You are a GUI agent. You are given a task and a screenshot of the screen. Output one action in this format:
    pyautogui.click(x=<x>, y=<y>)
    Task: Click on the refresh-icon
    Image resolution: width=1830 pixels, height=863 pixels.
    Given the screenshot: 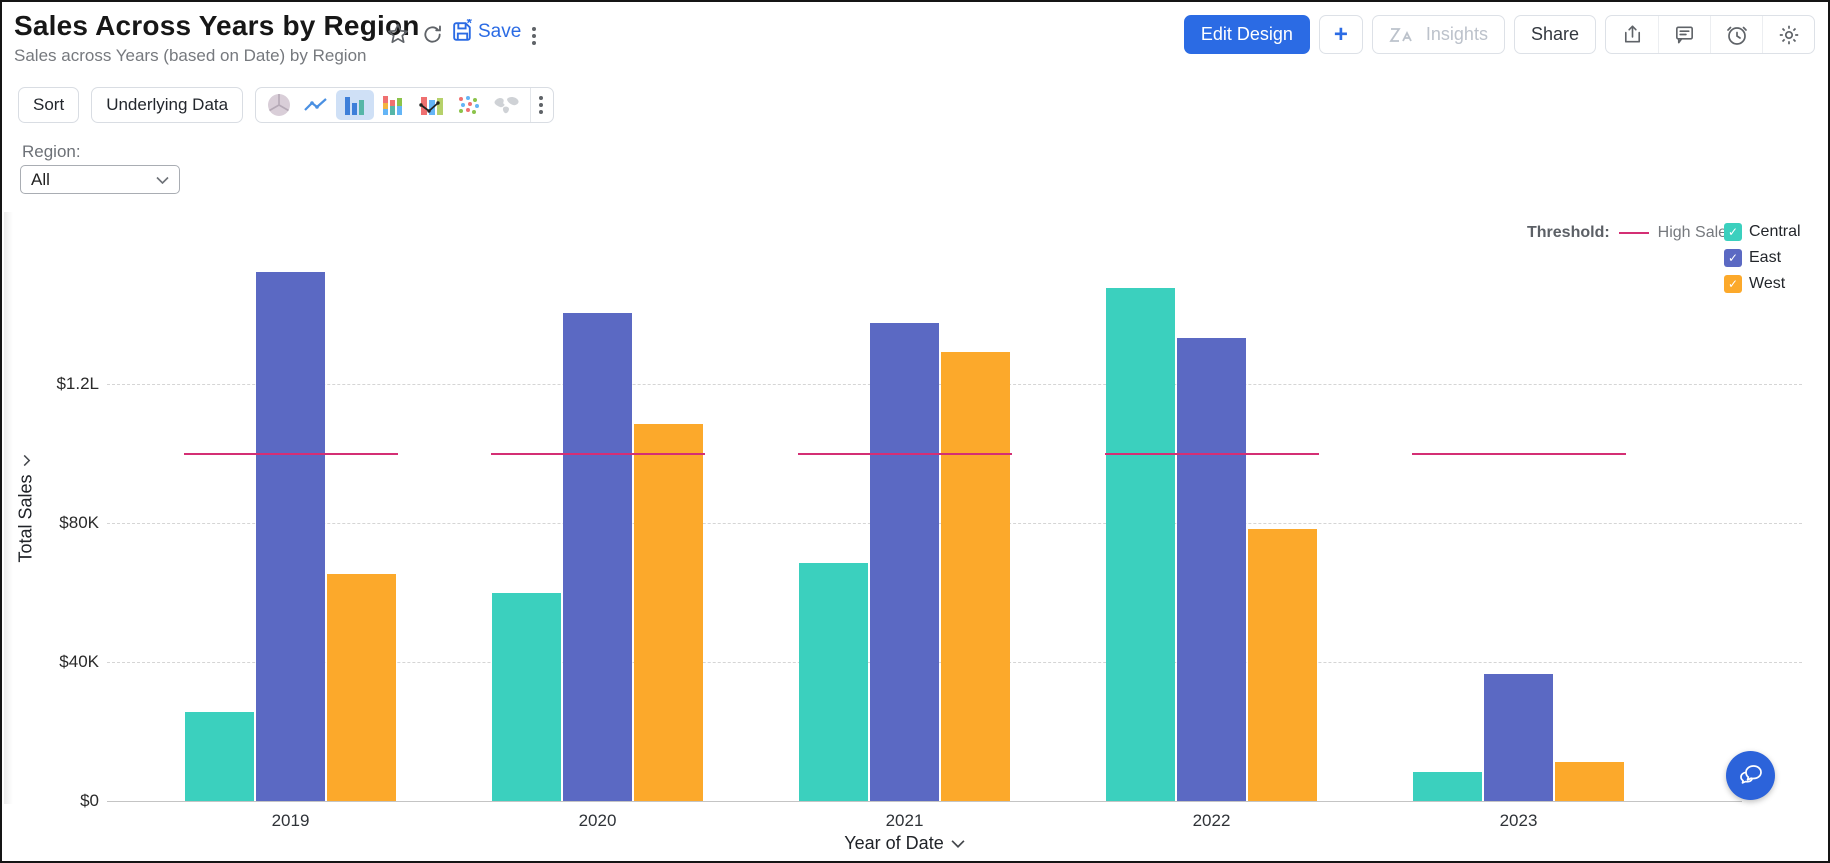 What is the action you would take?
    pyautogui.click(x=432, y=34)
    